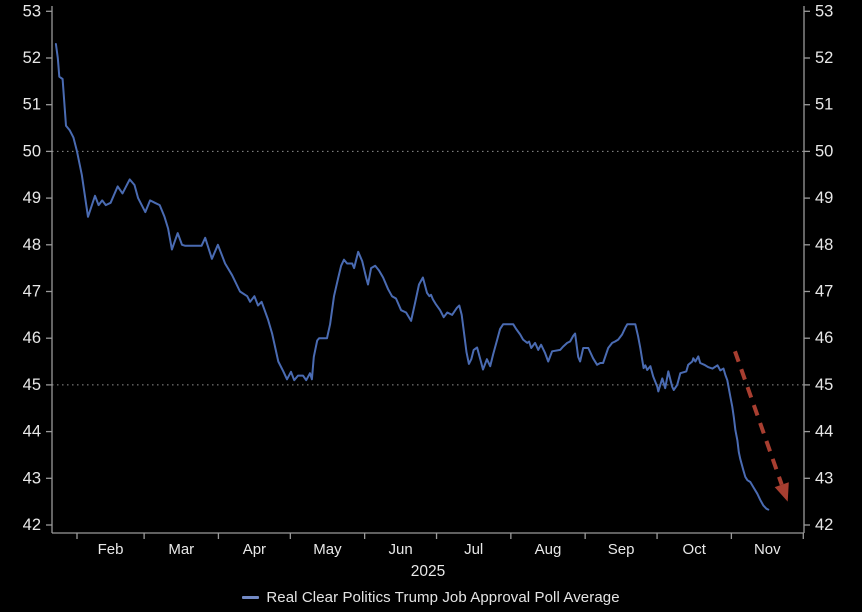  What do you see at coordinates (440, 556) in the screenshot?
I see `x-axis-ticks: Feb Mar Apr May Jun Jul Aug Sep Oct Nov 2025` at bounding box center [440, 556].